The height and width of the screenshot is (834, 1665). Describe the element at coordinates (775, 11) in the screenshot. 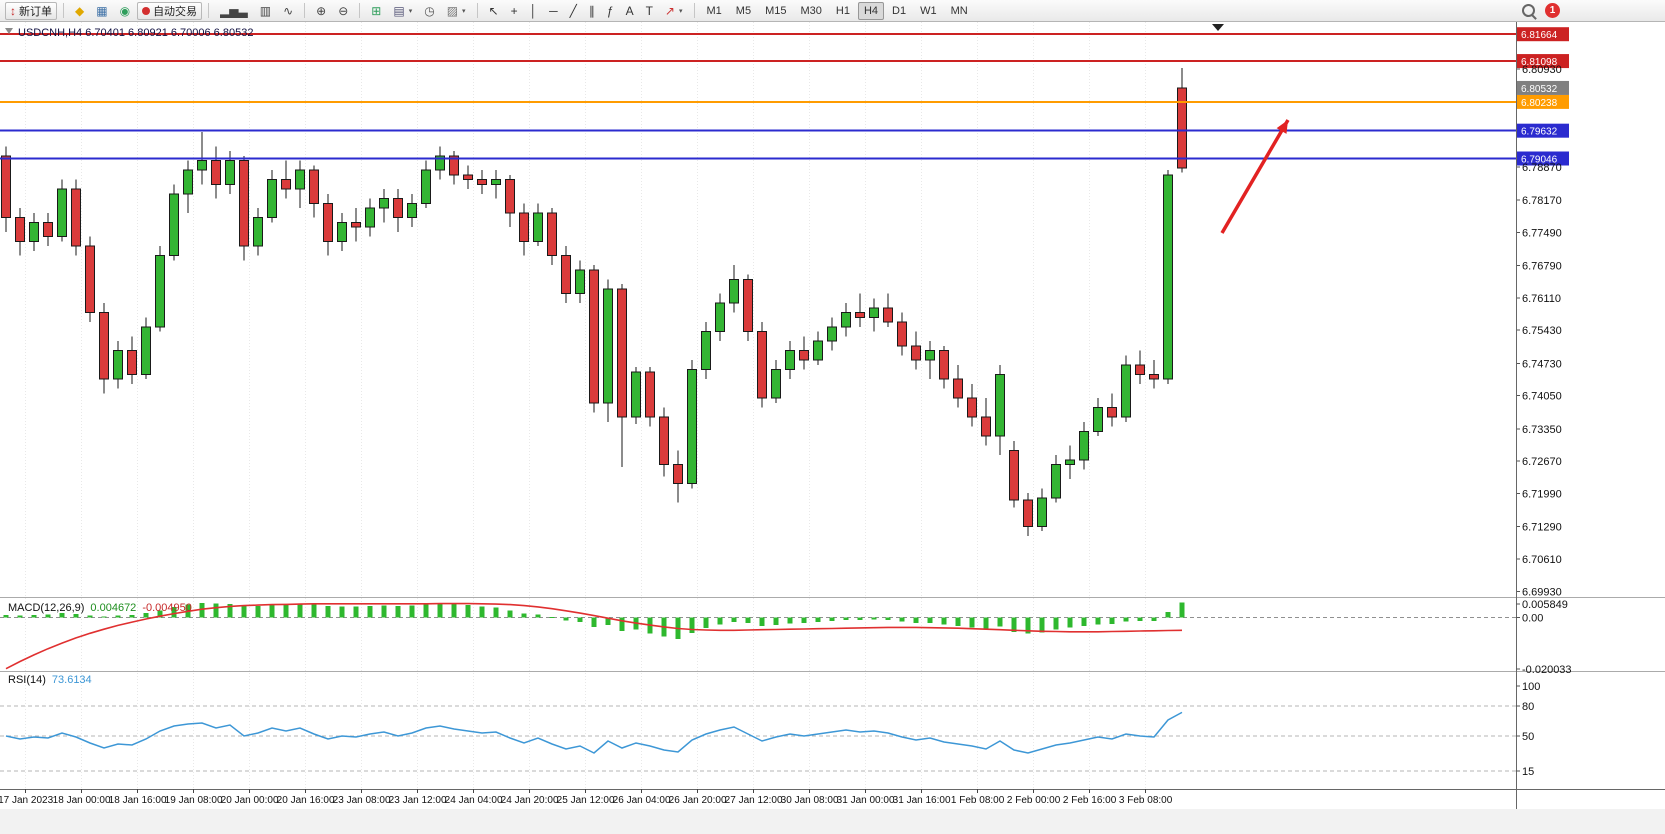

I see `timeframe-m15: M15` at that location.